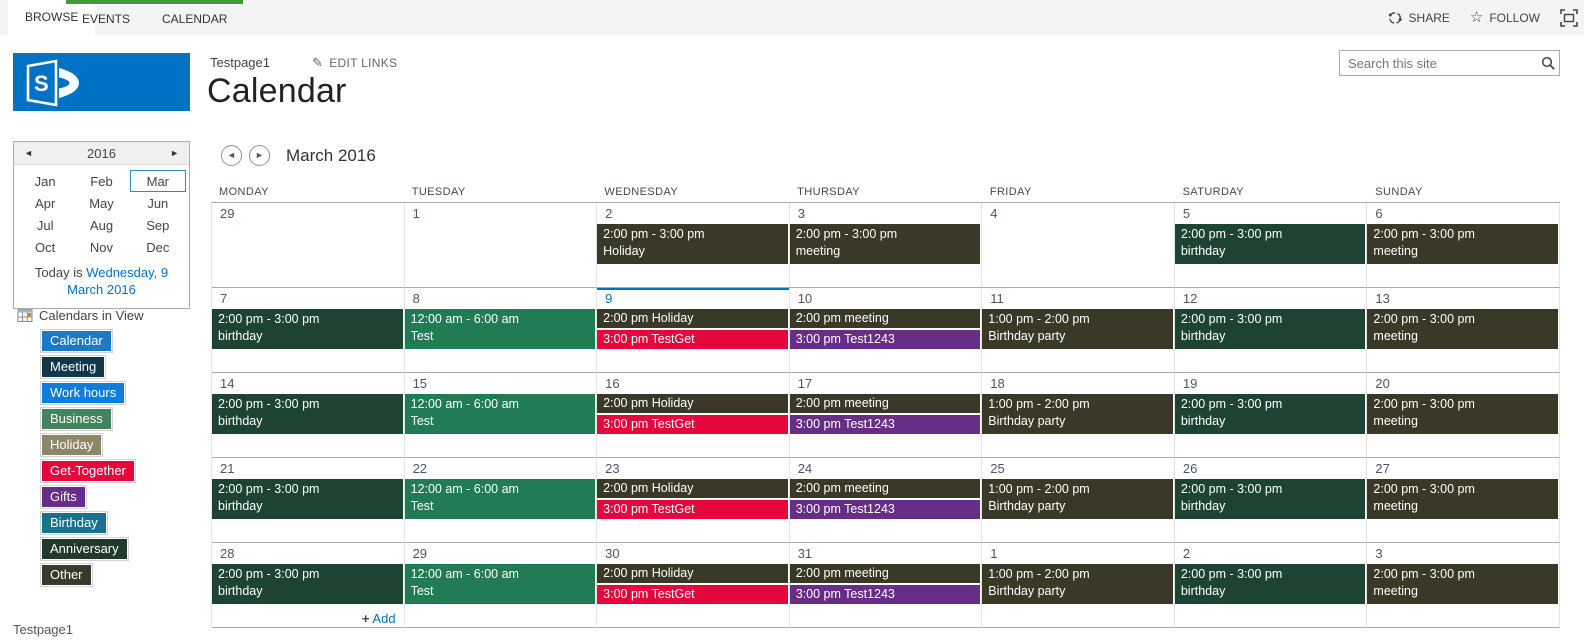  Describe the element at coordinates (1190, 298) in the screenshot. I see `day-number: 12` at that location.